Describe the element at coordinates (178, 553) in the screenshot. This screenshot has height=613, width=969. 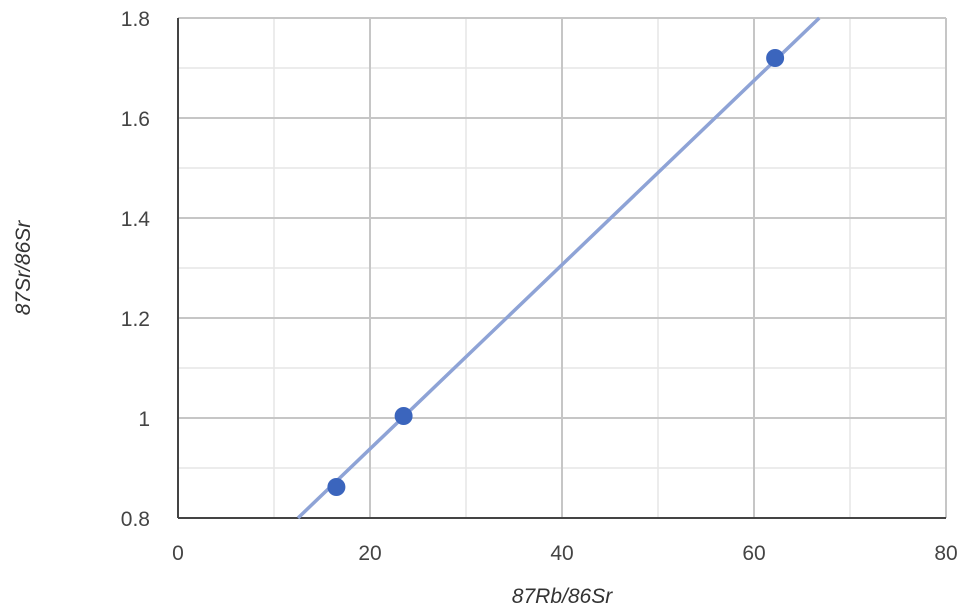
I see `x-tick-label: 0` at that location.